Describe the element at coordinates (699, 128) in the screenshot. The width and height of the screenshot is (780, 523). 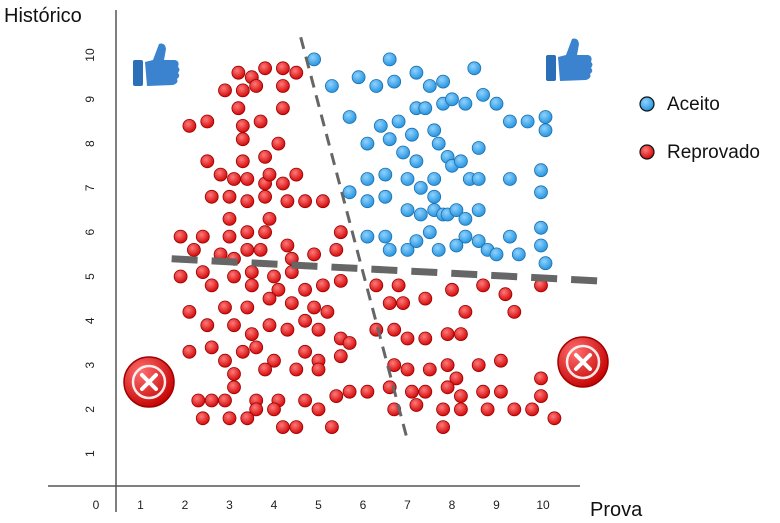
I see `legend: Aceito Reprovado` at that location.